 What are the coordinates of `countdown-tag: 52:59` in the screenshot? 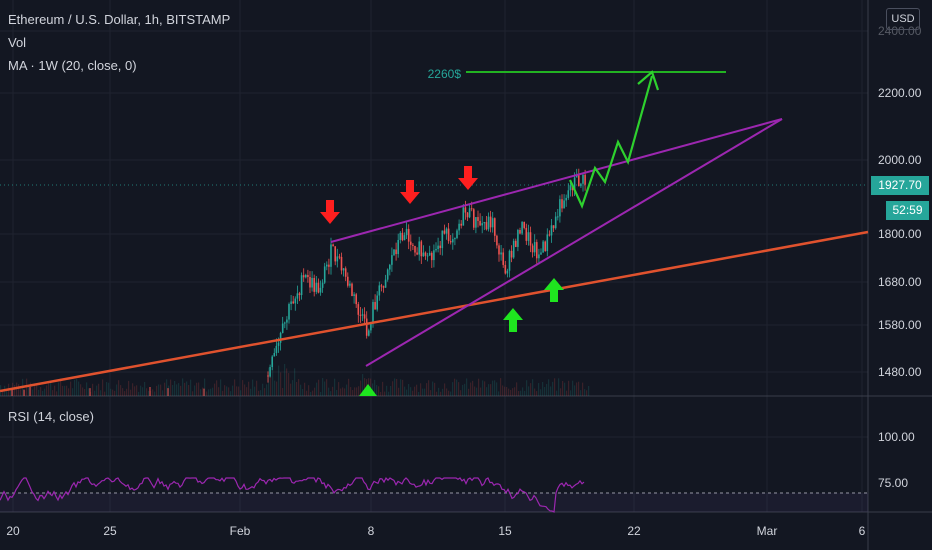 It's located at (907, 210).